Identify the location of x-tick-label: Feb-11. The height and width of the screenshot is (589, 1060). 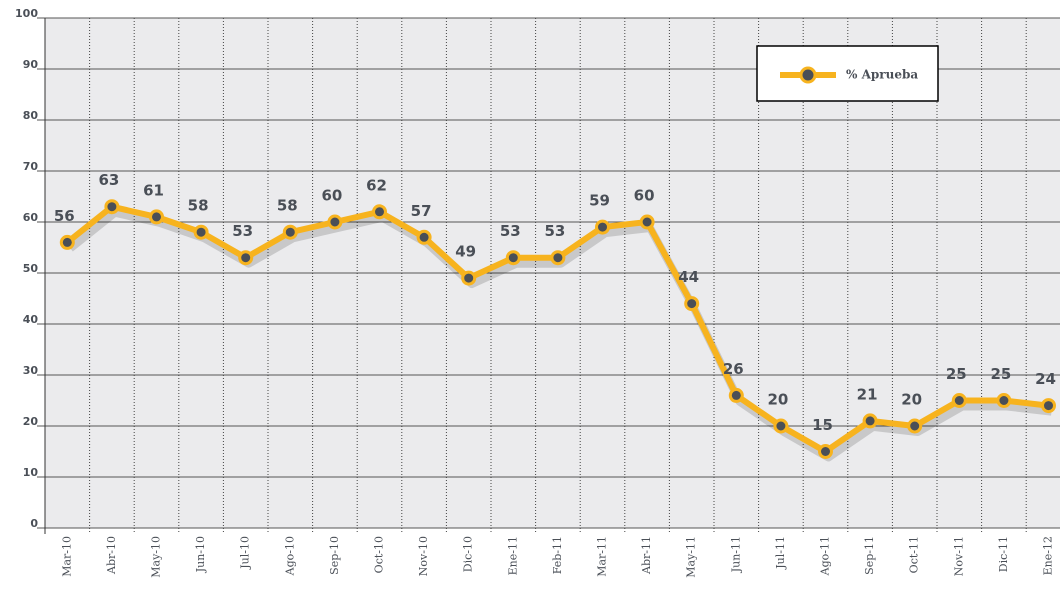
(557, 555).